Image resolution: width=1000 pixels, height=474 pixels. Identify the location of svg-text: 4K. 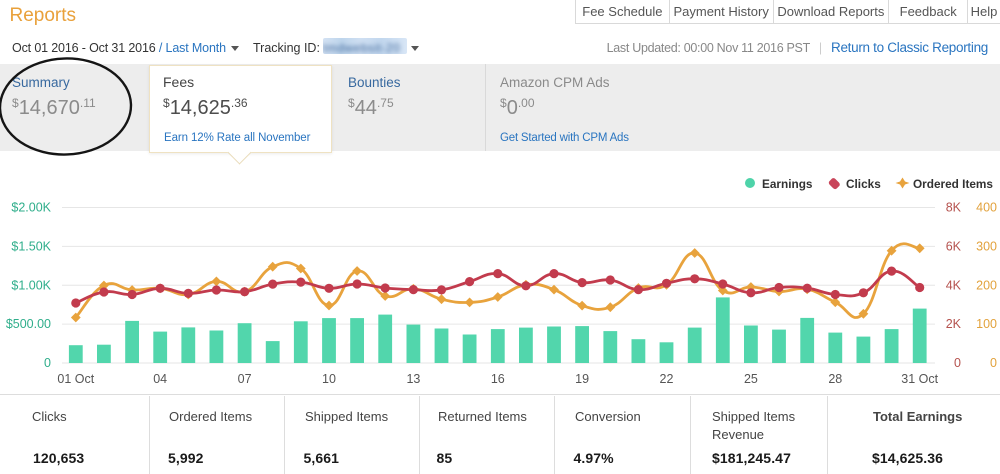
(954, 285).